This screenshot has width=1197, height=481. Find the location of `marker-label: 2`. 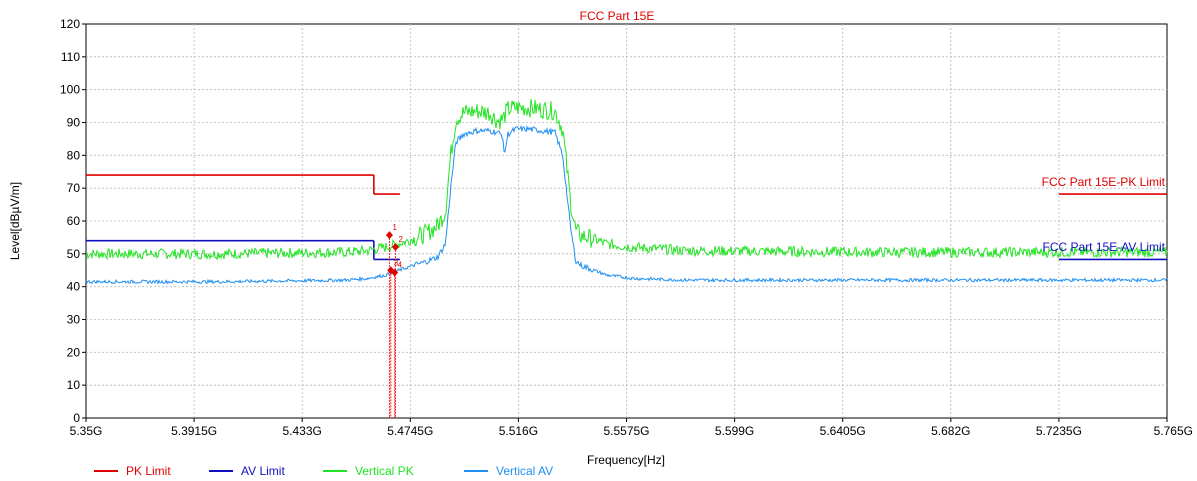

marker-label: 2 is located at coordinates (400, 239).